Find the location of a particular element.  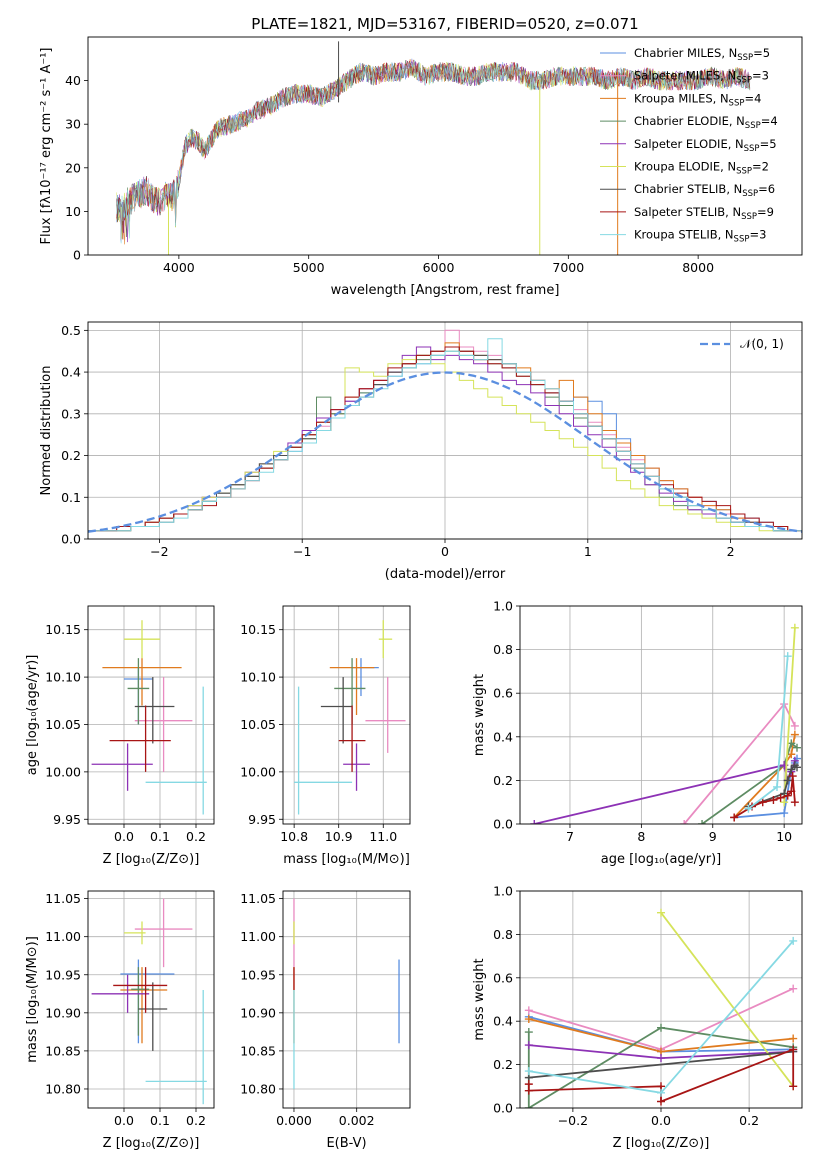

y-tick-label: 10.15 is located at coordinates (258, 629).